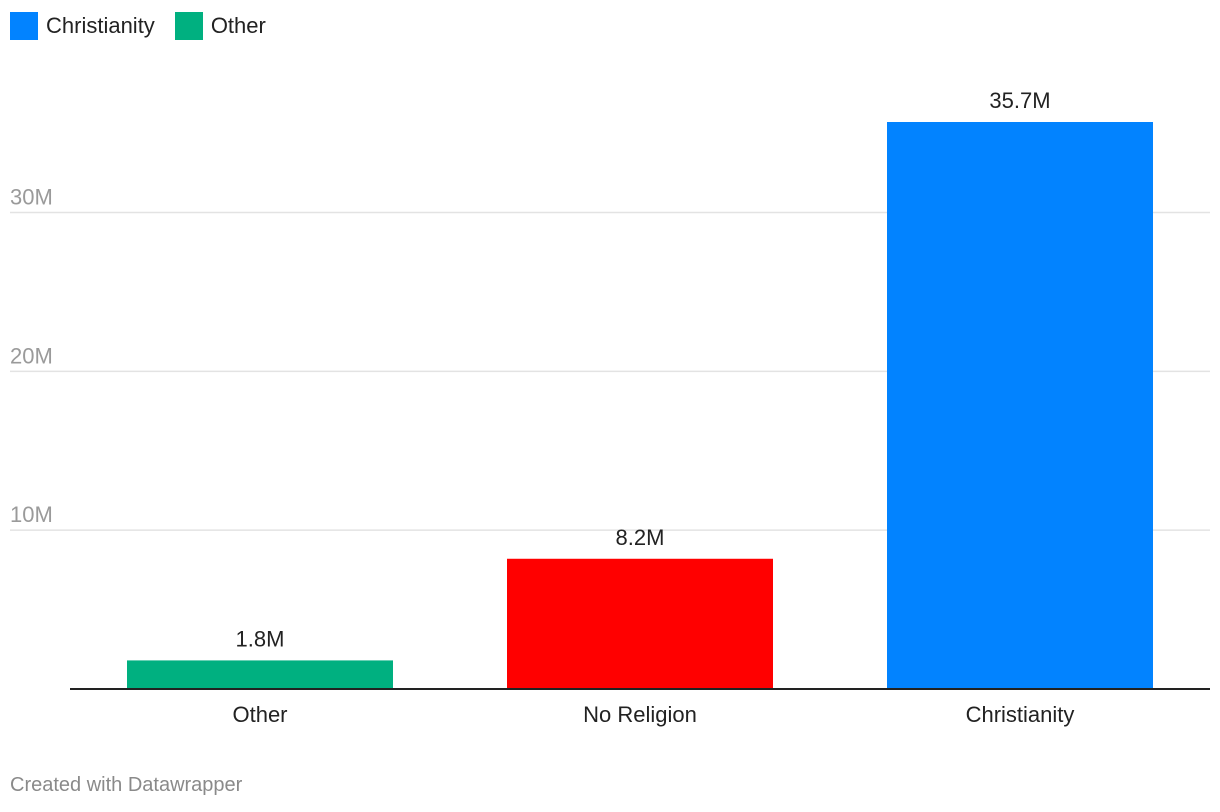 This screenshot has width=1220, height=812. Describe the element at coordinates (31, 355) in the screenshot. I see `y-tick-label: 20M` at that location.